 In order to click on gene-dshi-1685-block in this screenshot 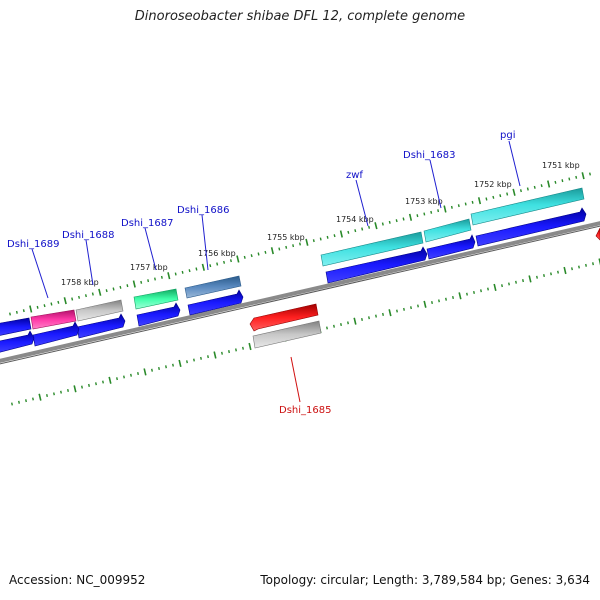, I will do `click(287, 334)`.